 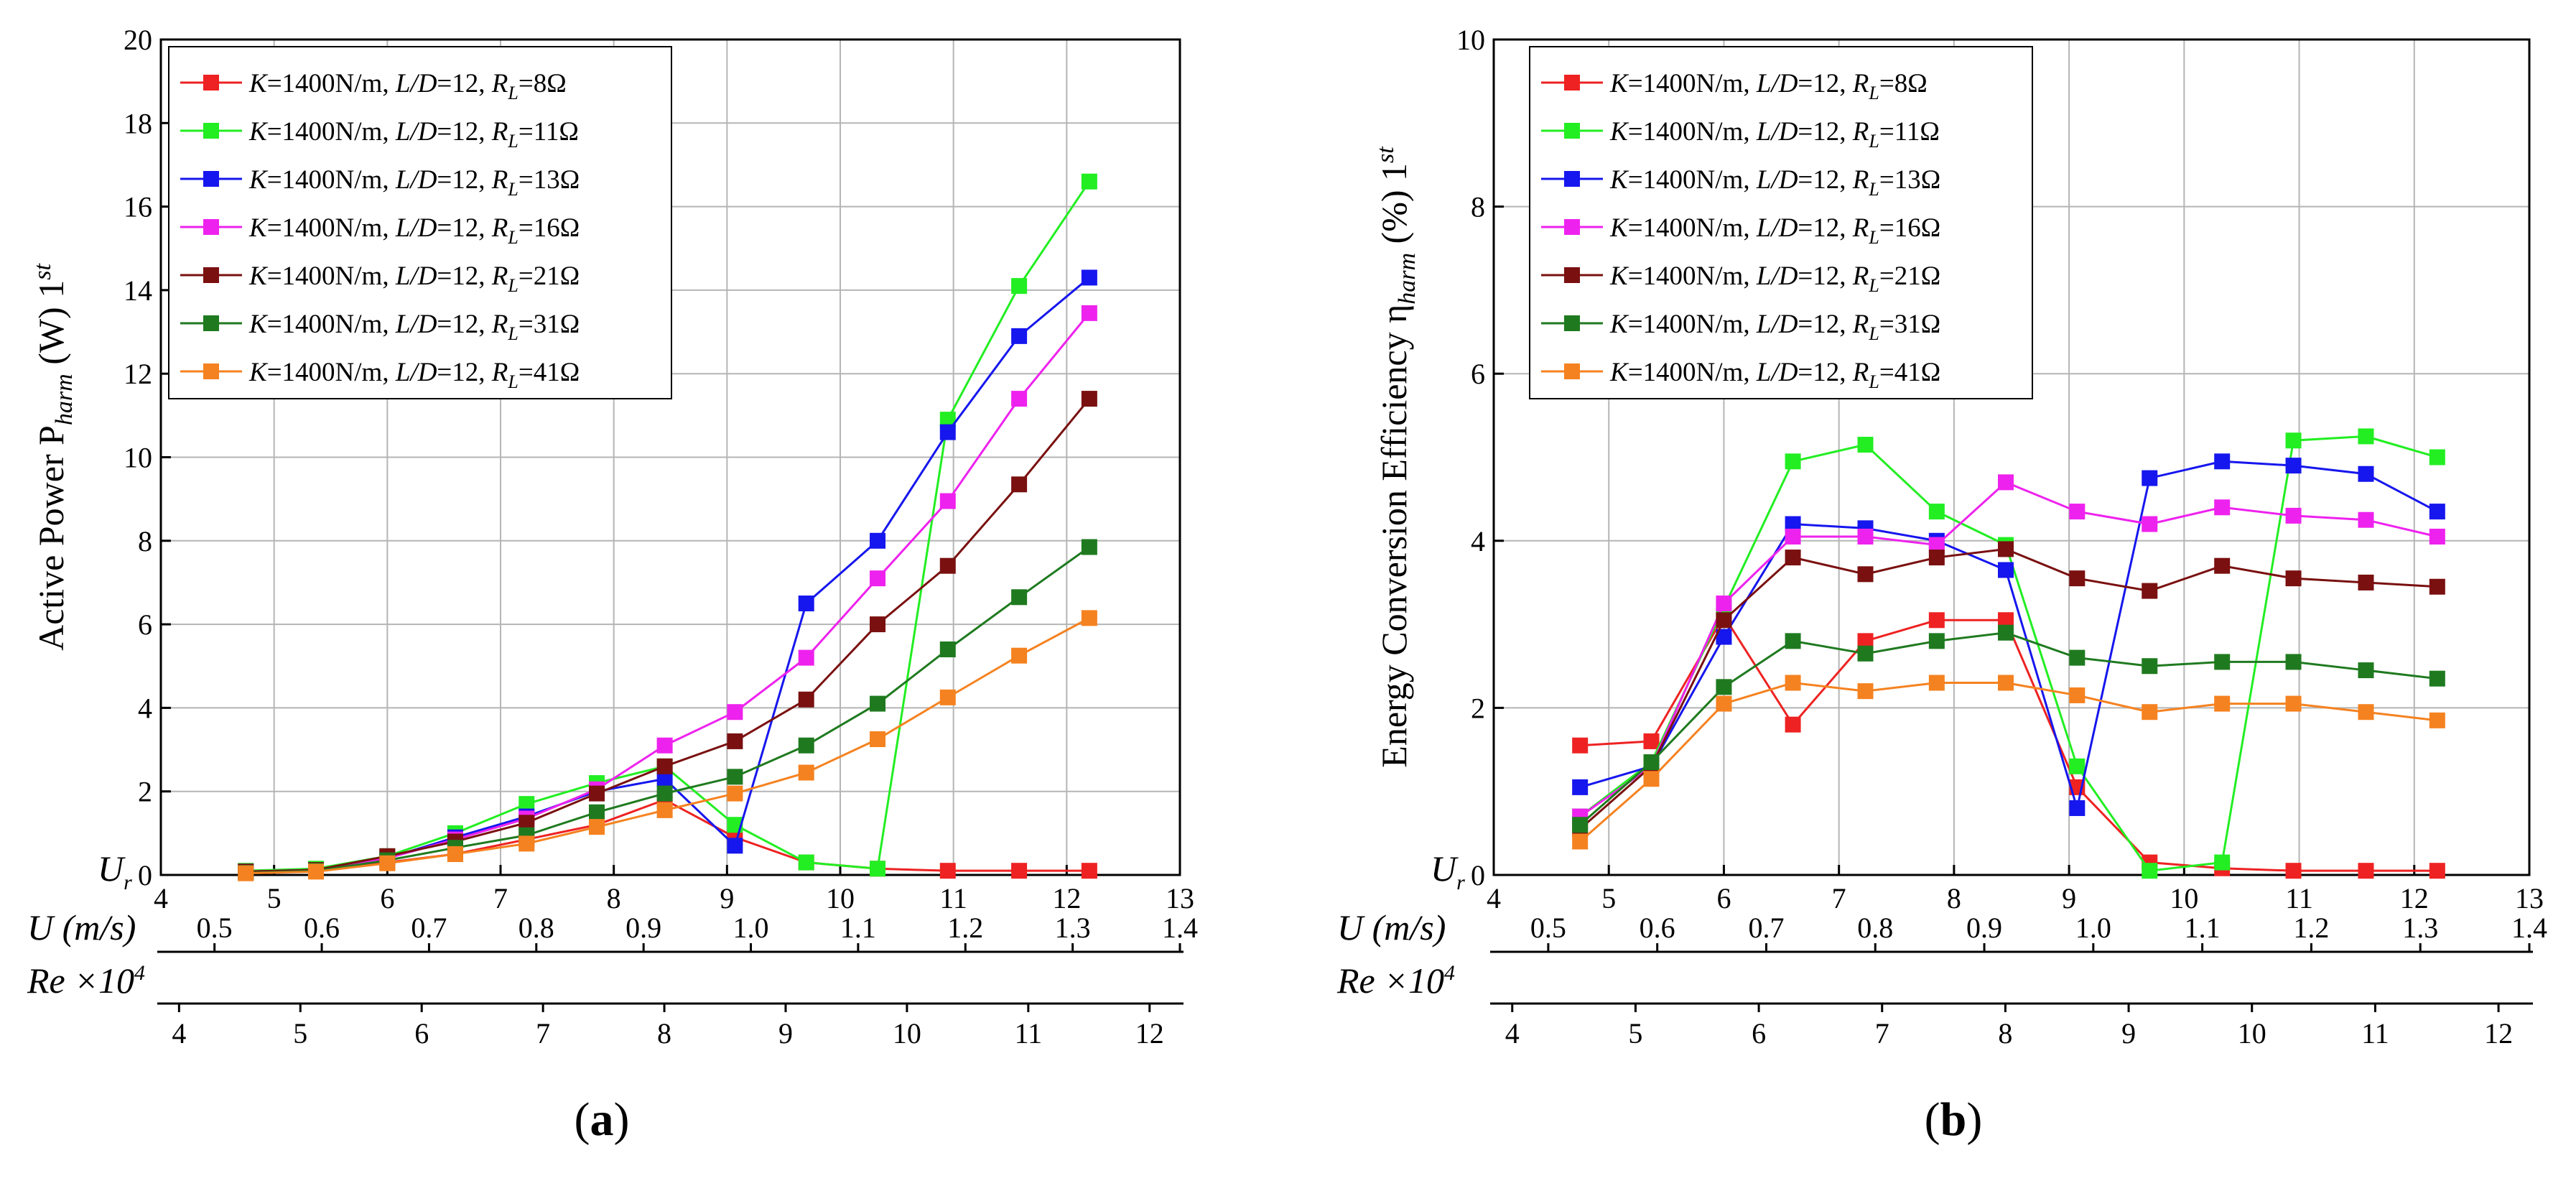 I want to click on x-tick-label-re: 5, so click(x=1635, y=1033).